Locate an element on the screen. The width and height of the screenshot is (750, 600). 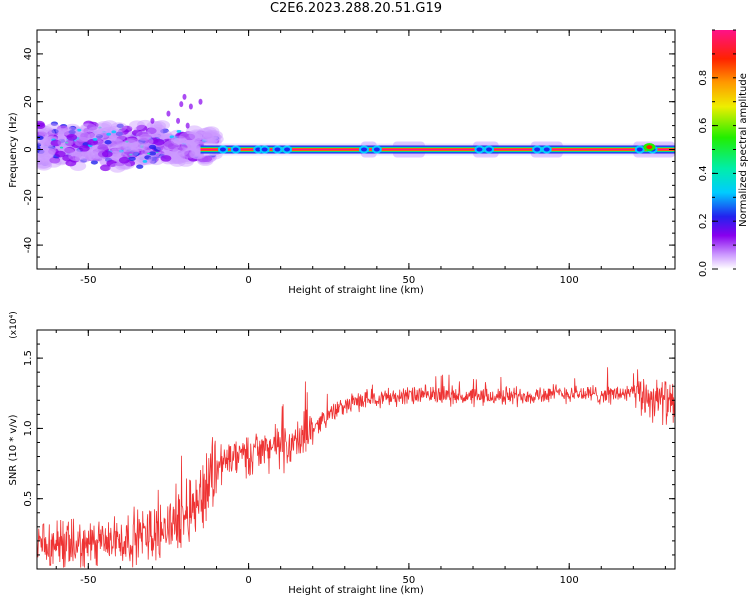
y-tick-label: 40 is located at coordinates (28, 54).